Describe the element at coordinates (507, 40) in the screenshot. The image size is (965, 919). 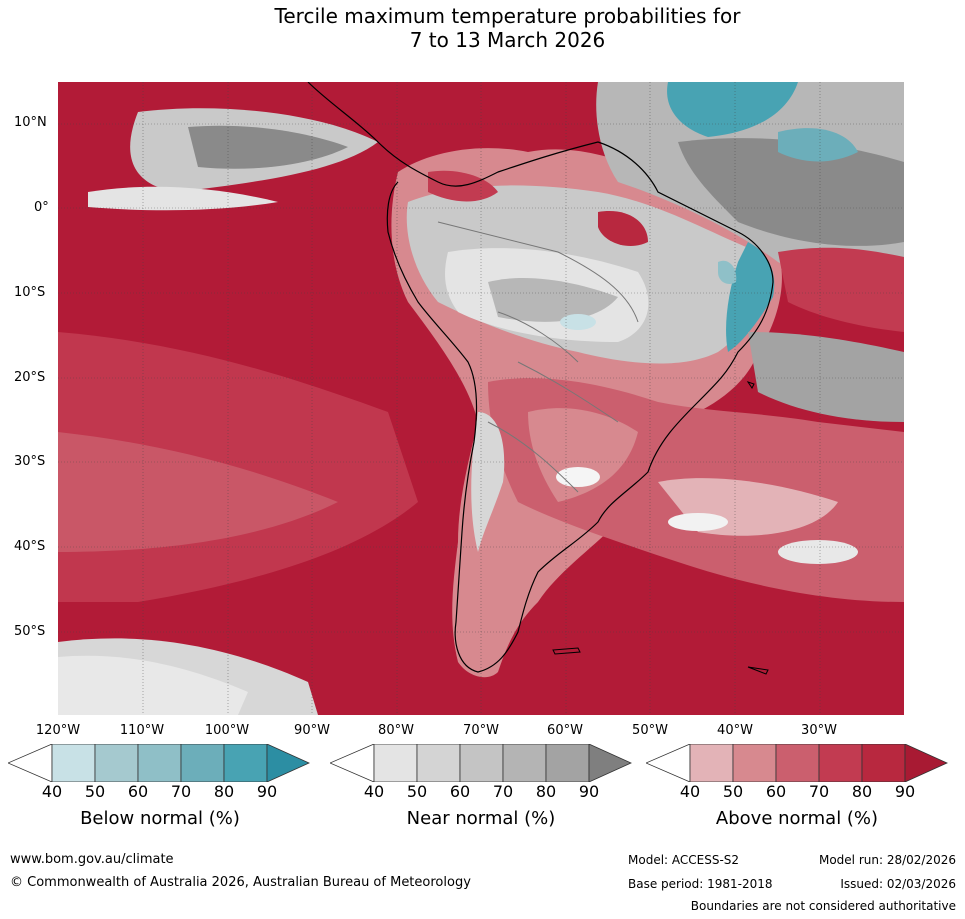
I see `title-line-2: 7 to 13 March 2026` at that location.